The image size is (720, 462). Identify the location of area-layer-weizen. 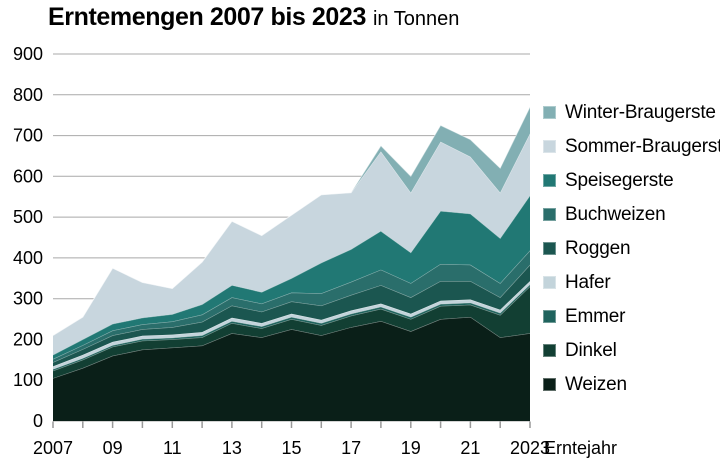
(291, 369).